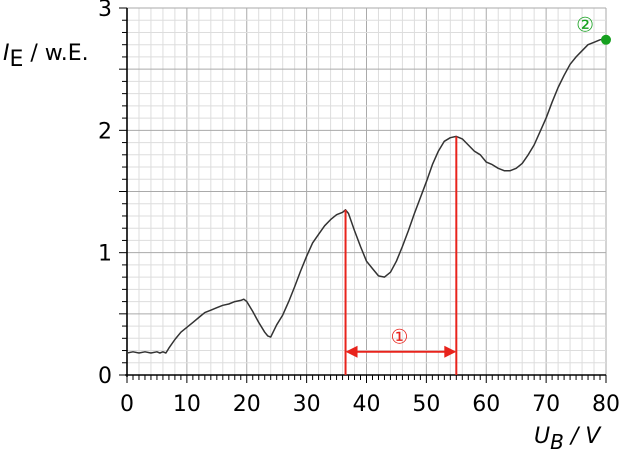 This screenshot has width=623, height=455. What do you see at coordinates (105, 376) in the screenshot?
I see `y-tick-label: 0` at bounding box center [105, 376].